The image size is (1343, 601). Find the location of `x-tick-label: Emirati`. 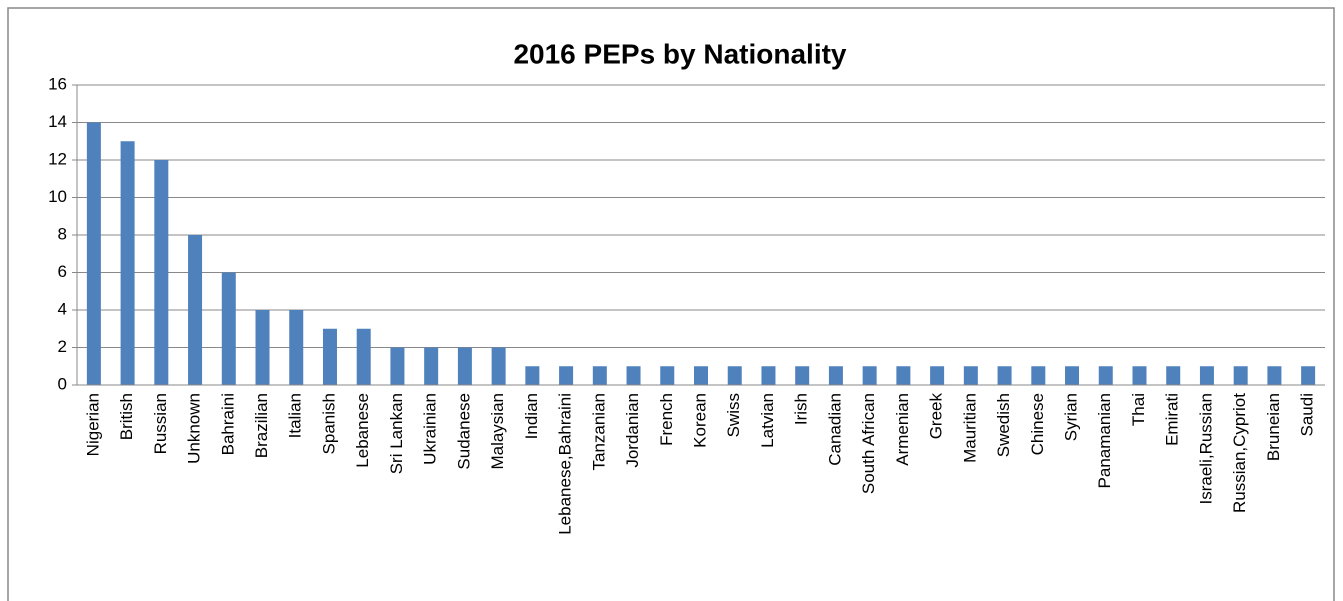

x-tick-label: Emirati is located at coordinates (1172, 419).